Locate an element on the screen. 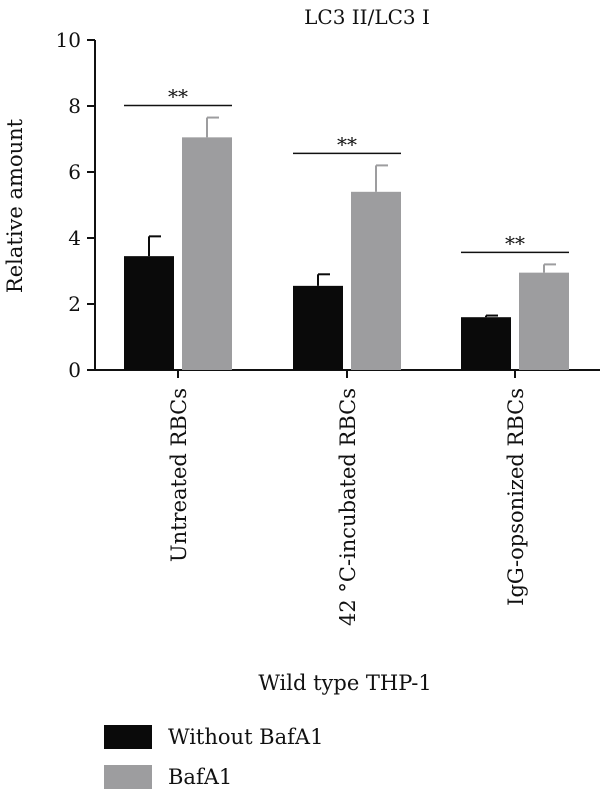  legend-swatch-bafa1 is located at coordinates (128, 777).